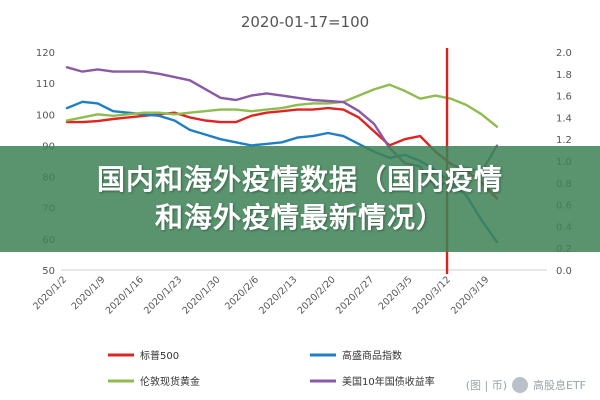  What do you see at coordinates (355, 295) in the screenshot?
I see `x-tick-label: 2020/2/27` at bounding box center [355, 295].